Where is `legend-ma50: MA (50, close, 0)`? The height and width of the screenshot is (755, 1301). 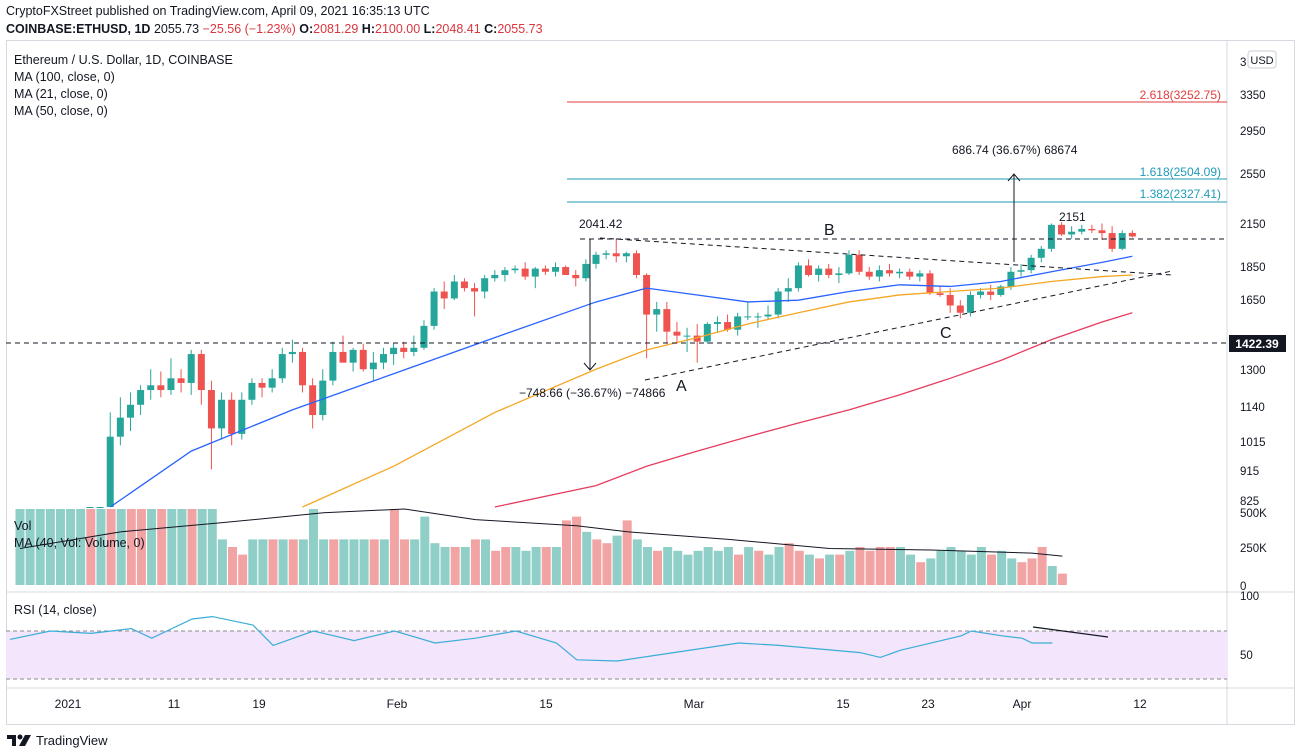 legend-ma50: MA (50, close, 0) is located at coordinates (61, 111).